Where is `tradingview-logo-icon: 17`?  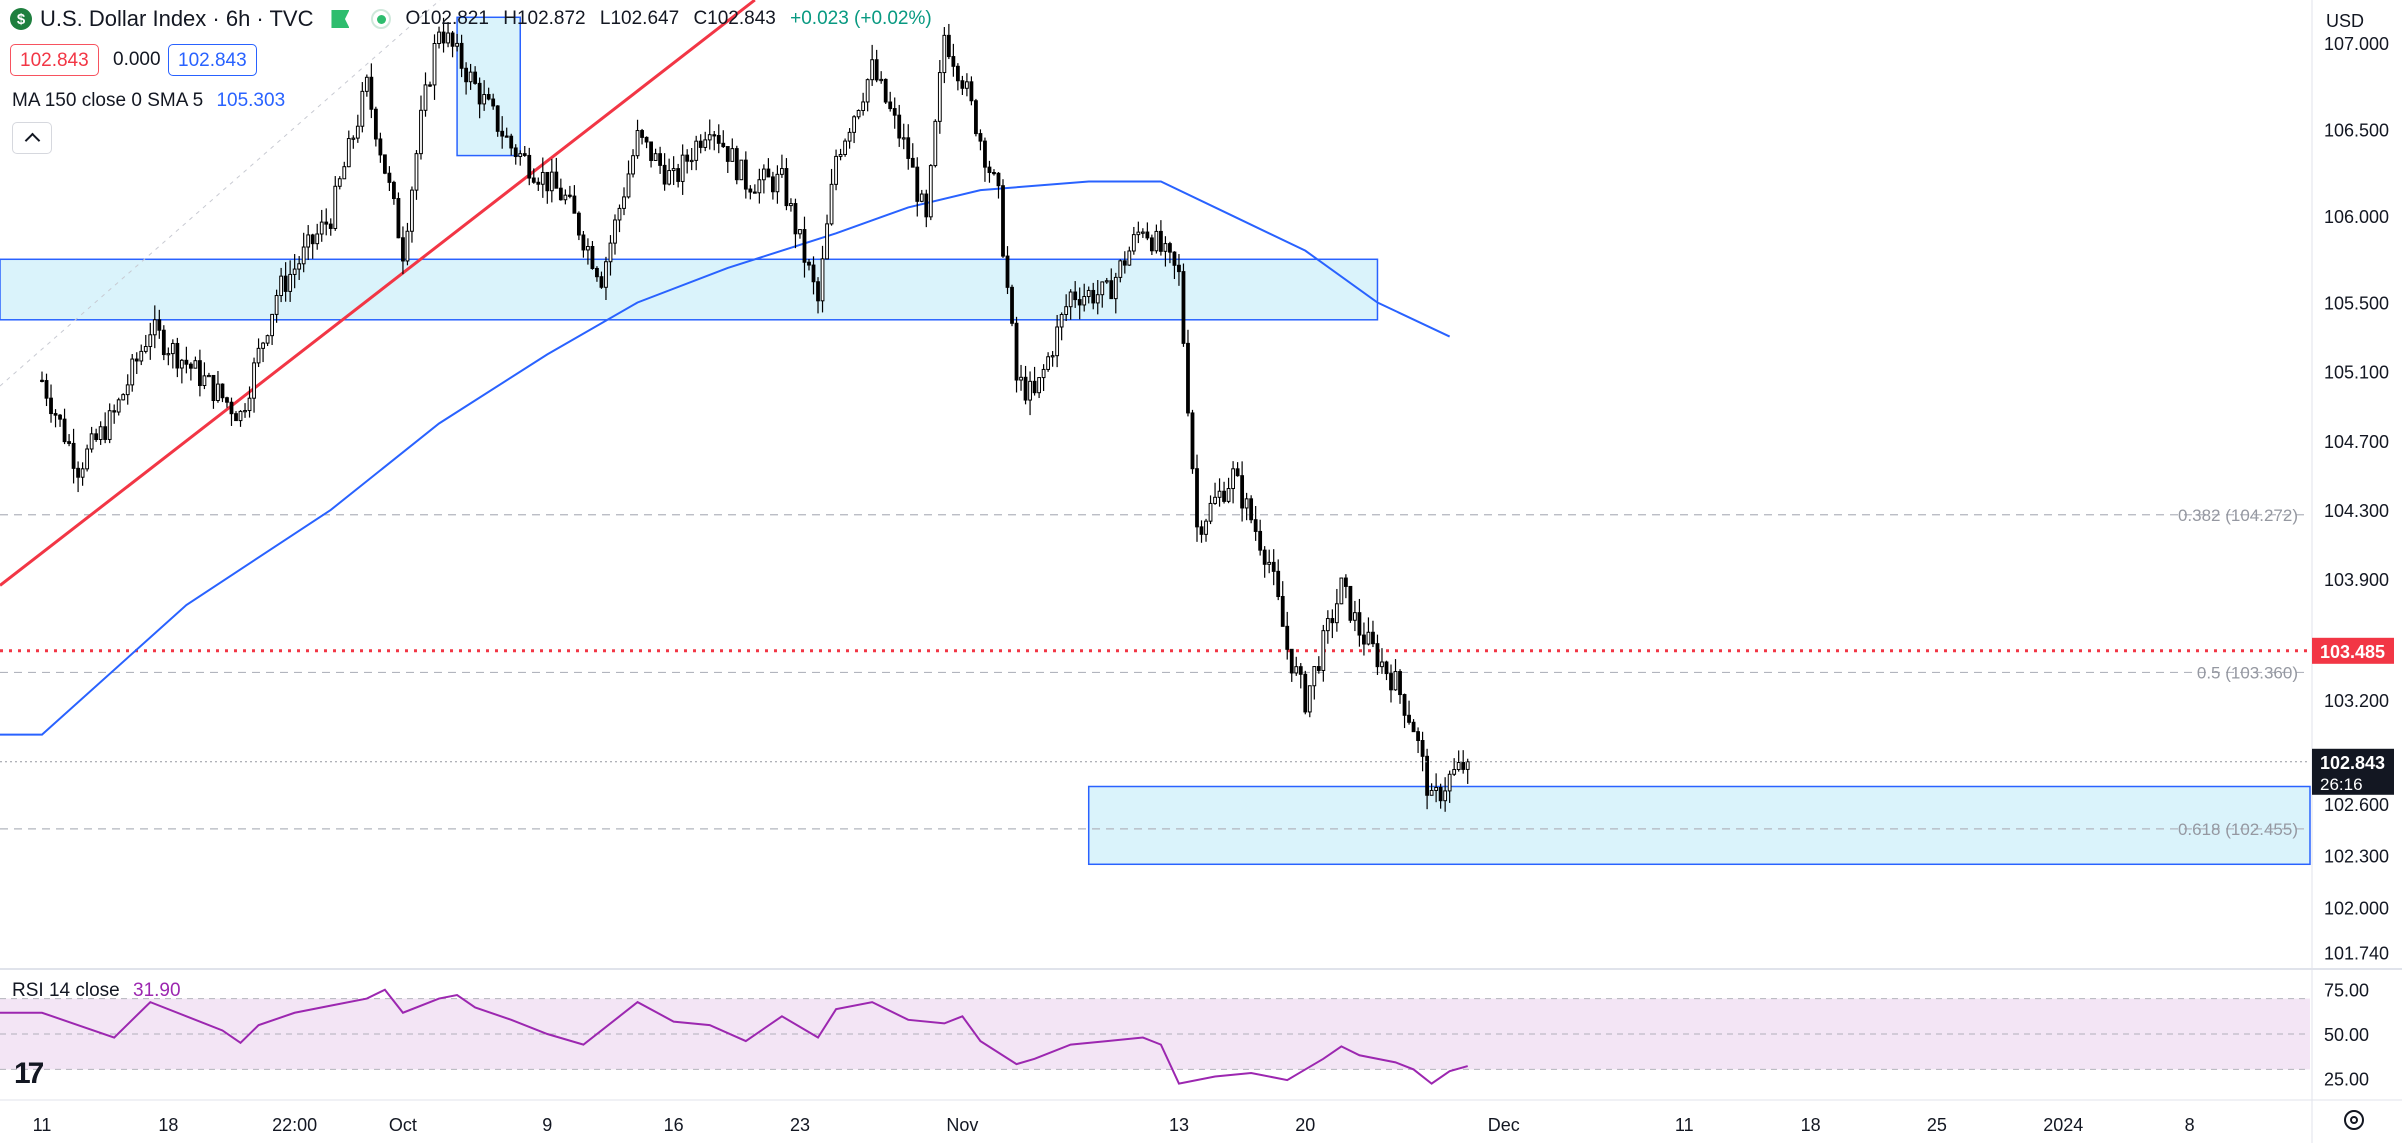
tradingview-logo-icon: 17 is located at coordinates (29, 1073).